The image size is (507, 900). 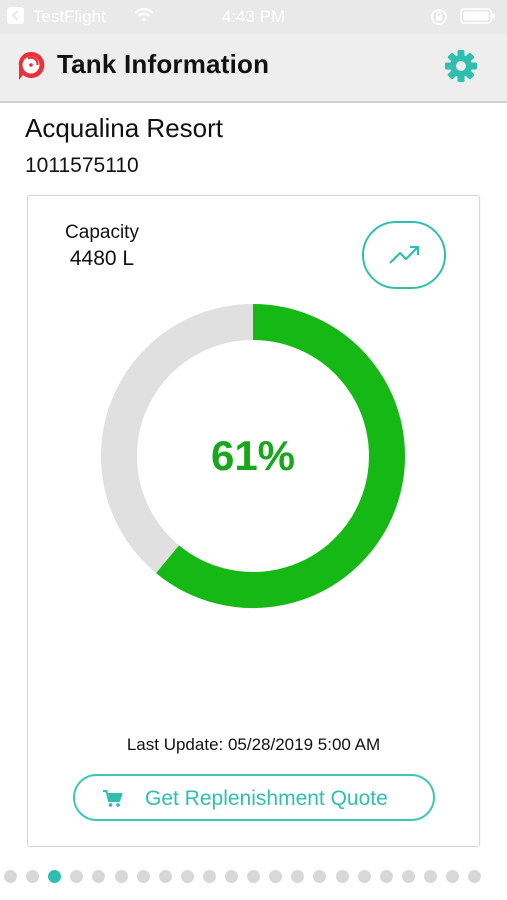 I want to click on page-indicator, so click(x=253, y=877).